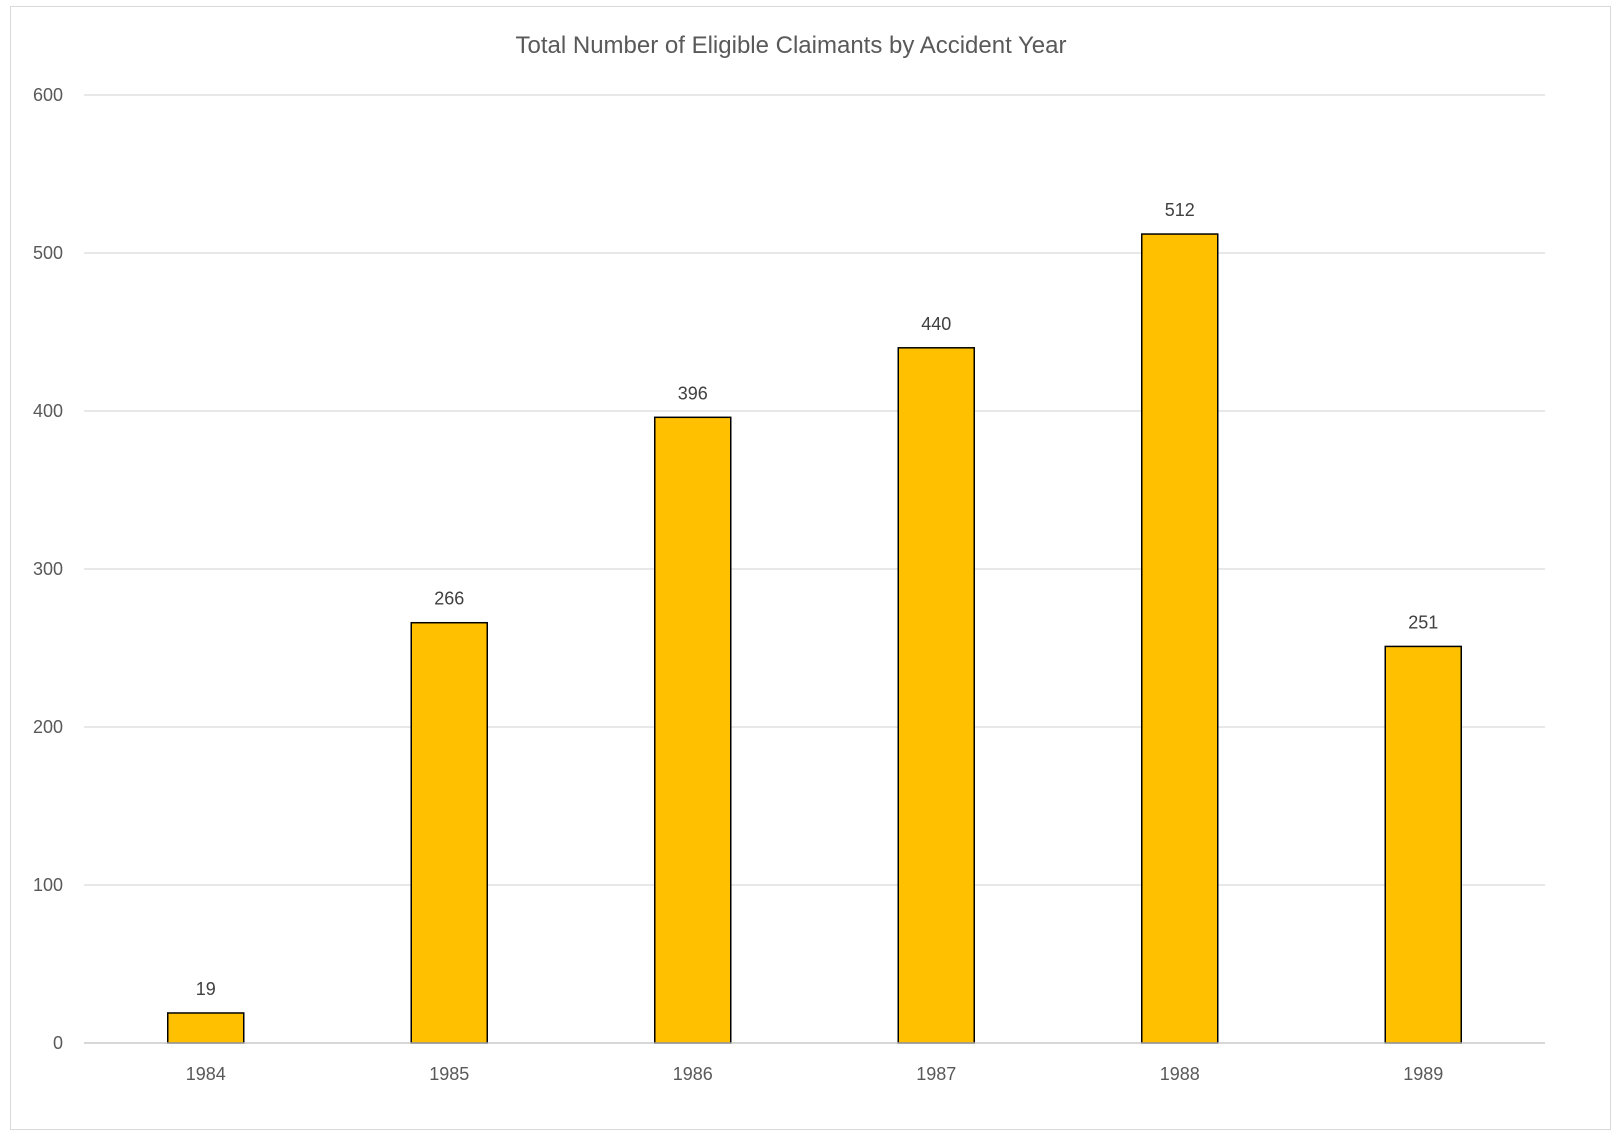 This screenshot has width=1621, height=1136. Describe the element at coordinates (48, 253) in the screenshot. I see `y-tick-label: 500` at that location.